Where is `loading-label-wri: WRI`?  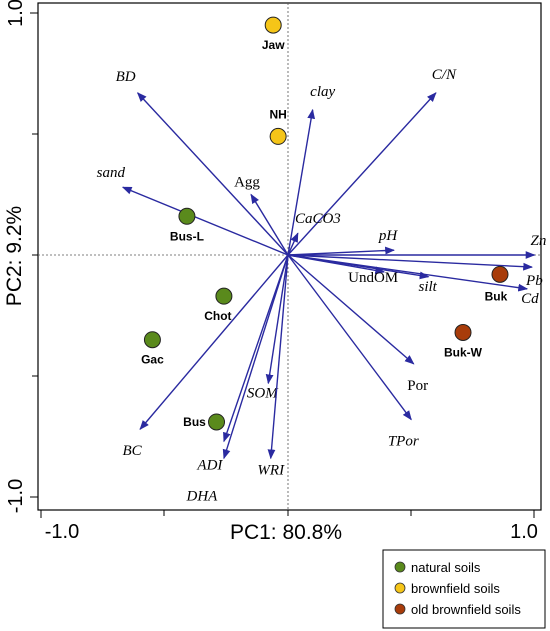 loading-label-wri: WRI is located at coordinates (271, 470).